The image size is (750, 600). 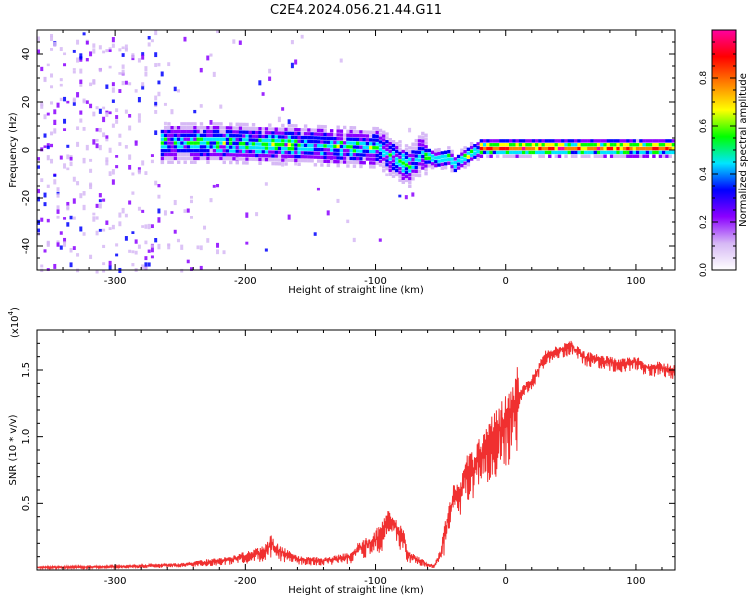 What do you see at coordinates (375, 581) in the screenshot?
I see `snr-x-tick-label: -100` at bounding box center [375, 581].